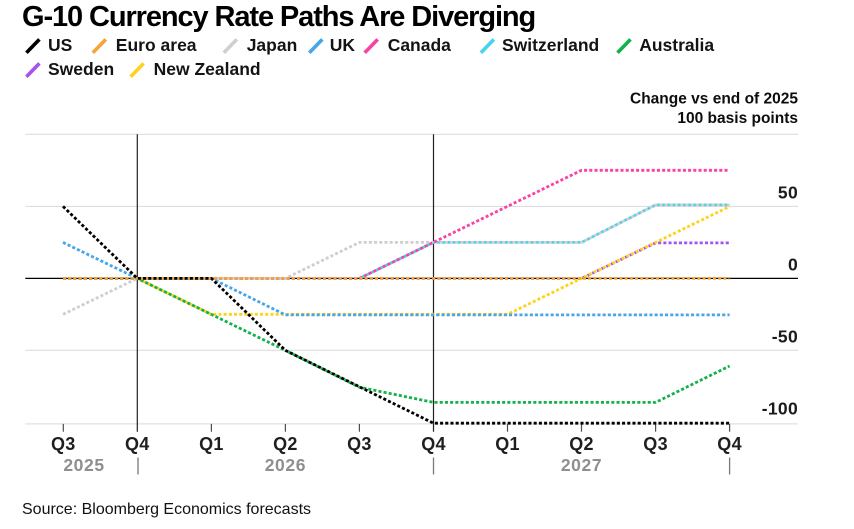 The height and width of the screenshot is (529, 854). Describe the element at coordinates (676, 45) in the screenshot. I see `svg-text: Australia` at that location.